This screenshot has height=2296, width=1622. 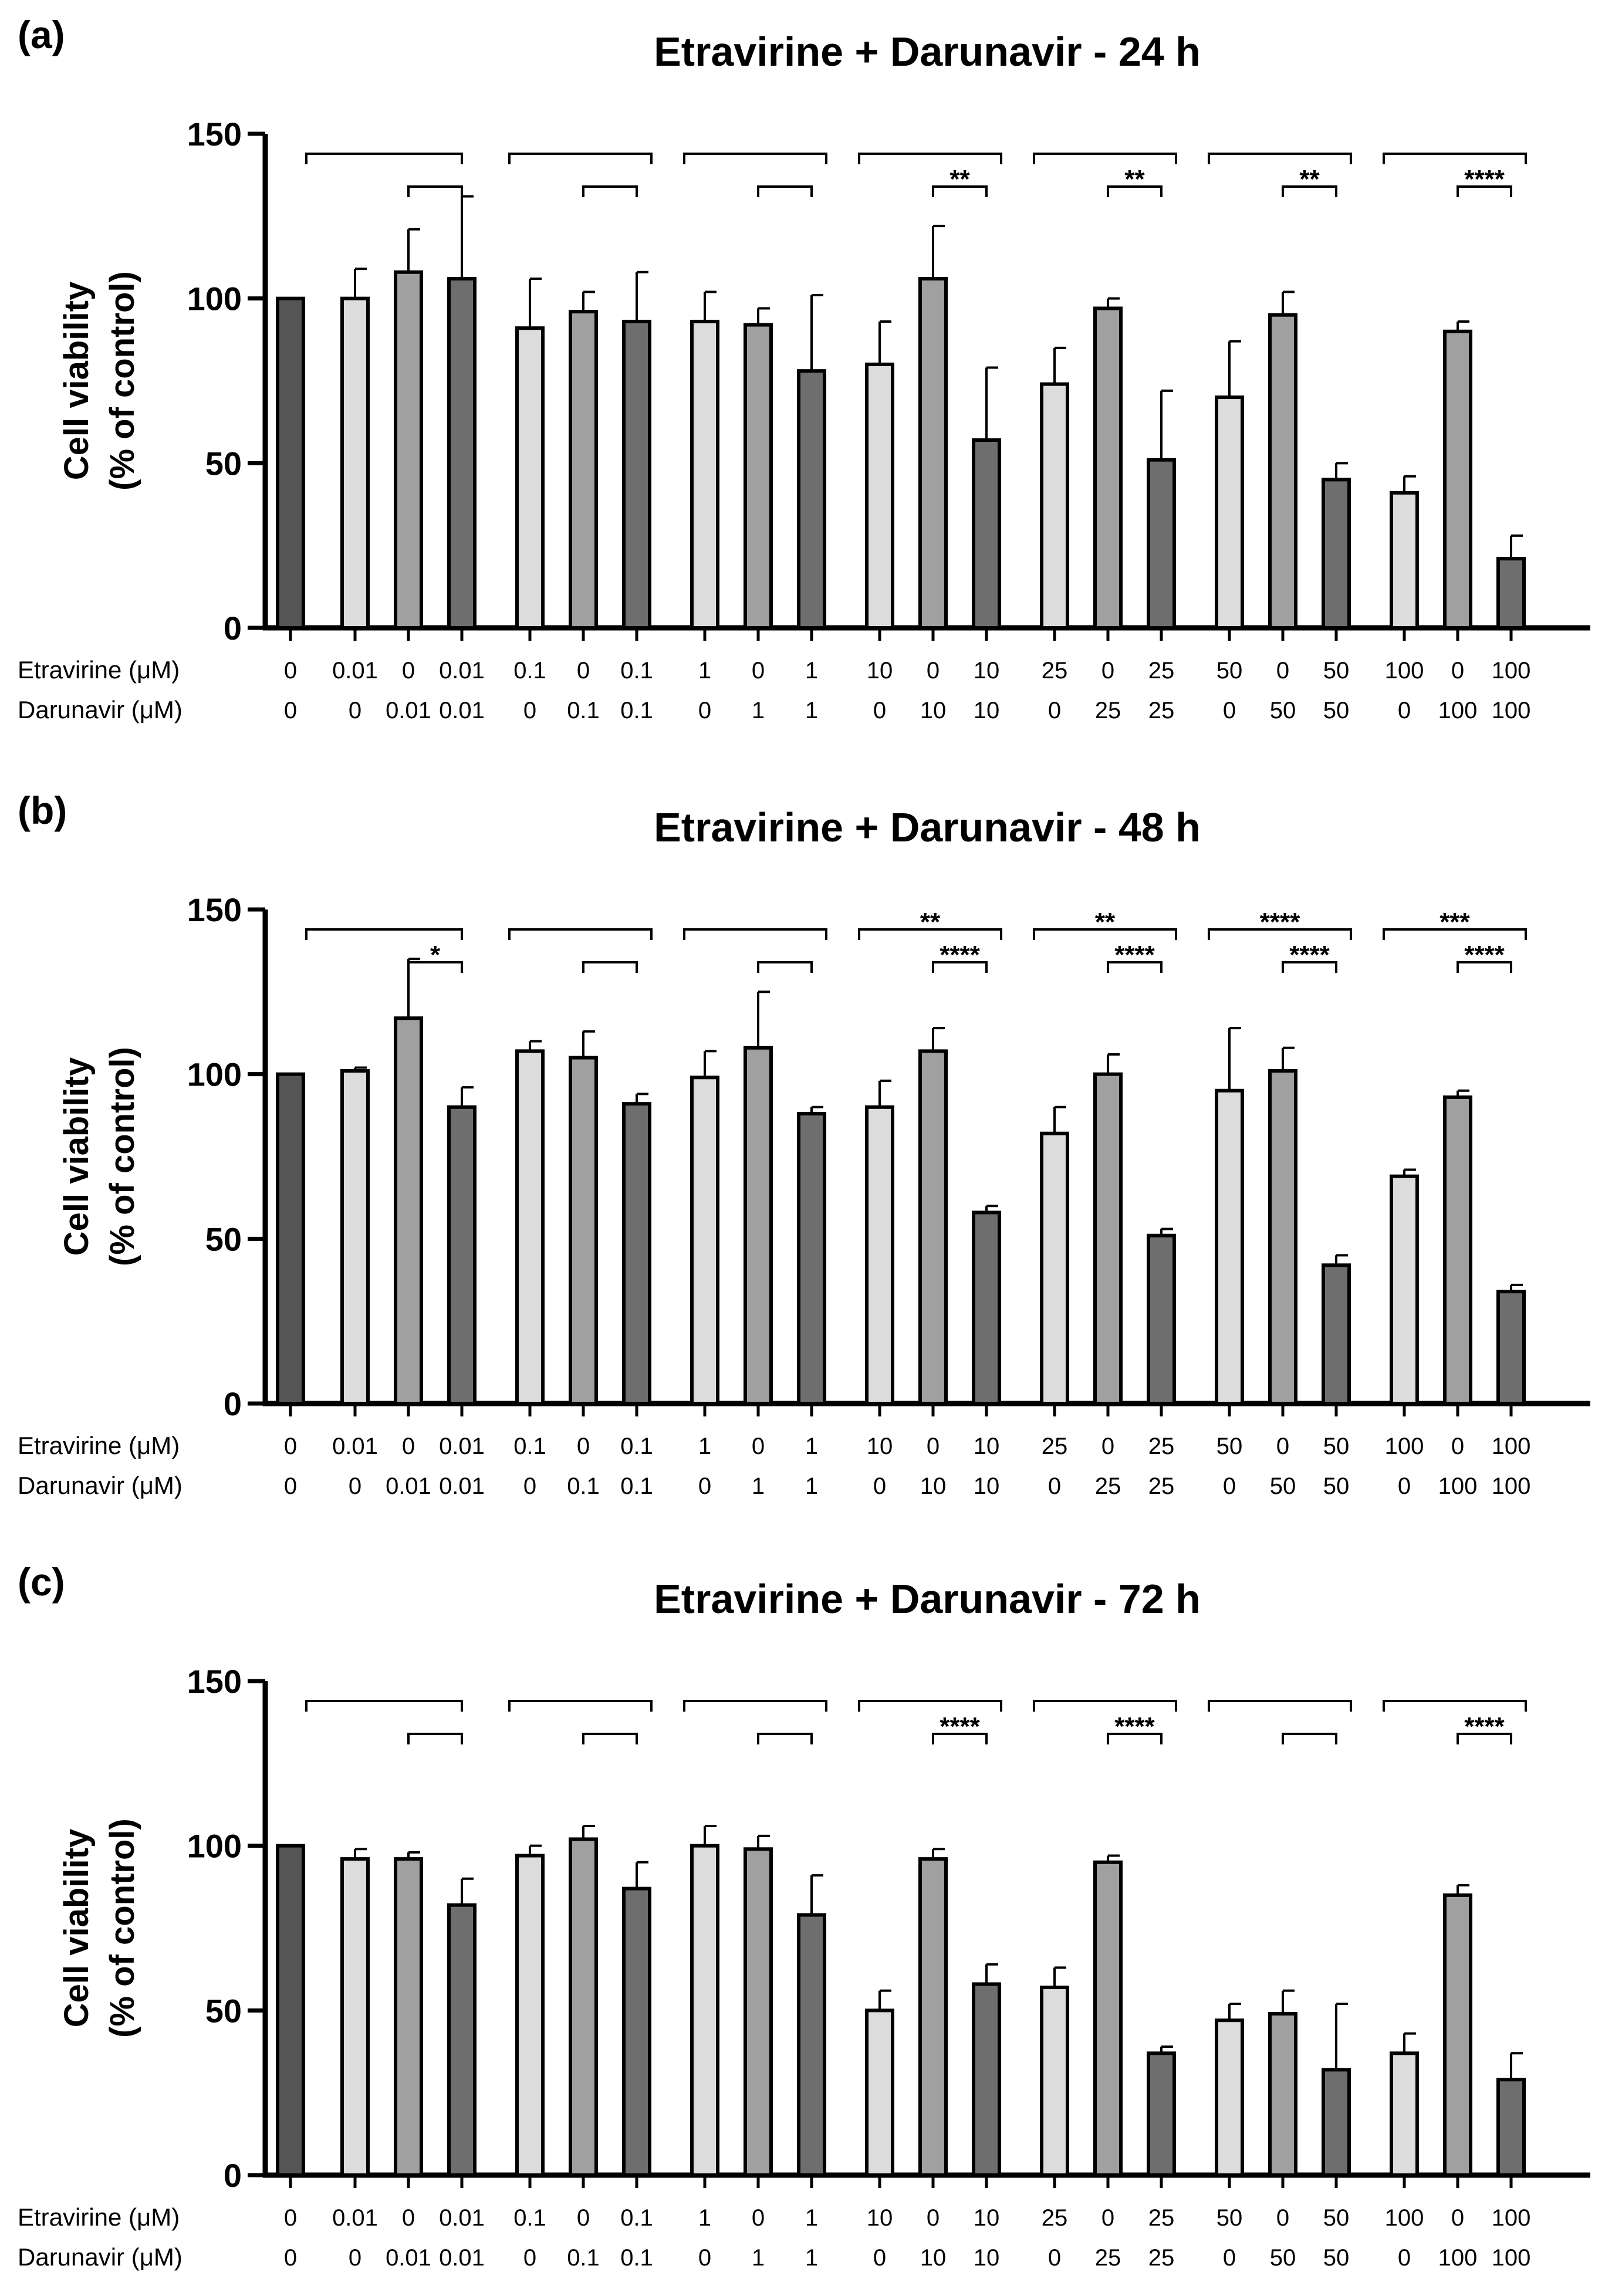 I want to click on darunavir-dose-label: 50, so click(x=1336, y=1486).